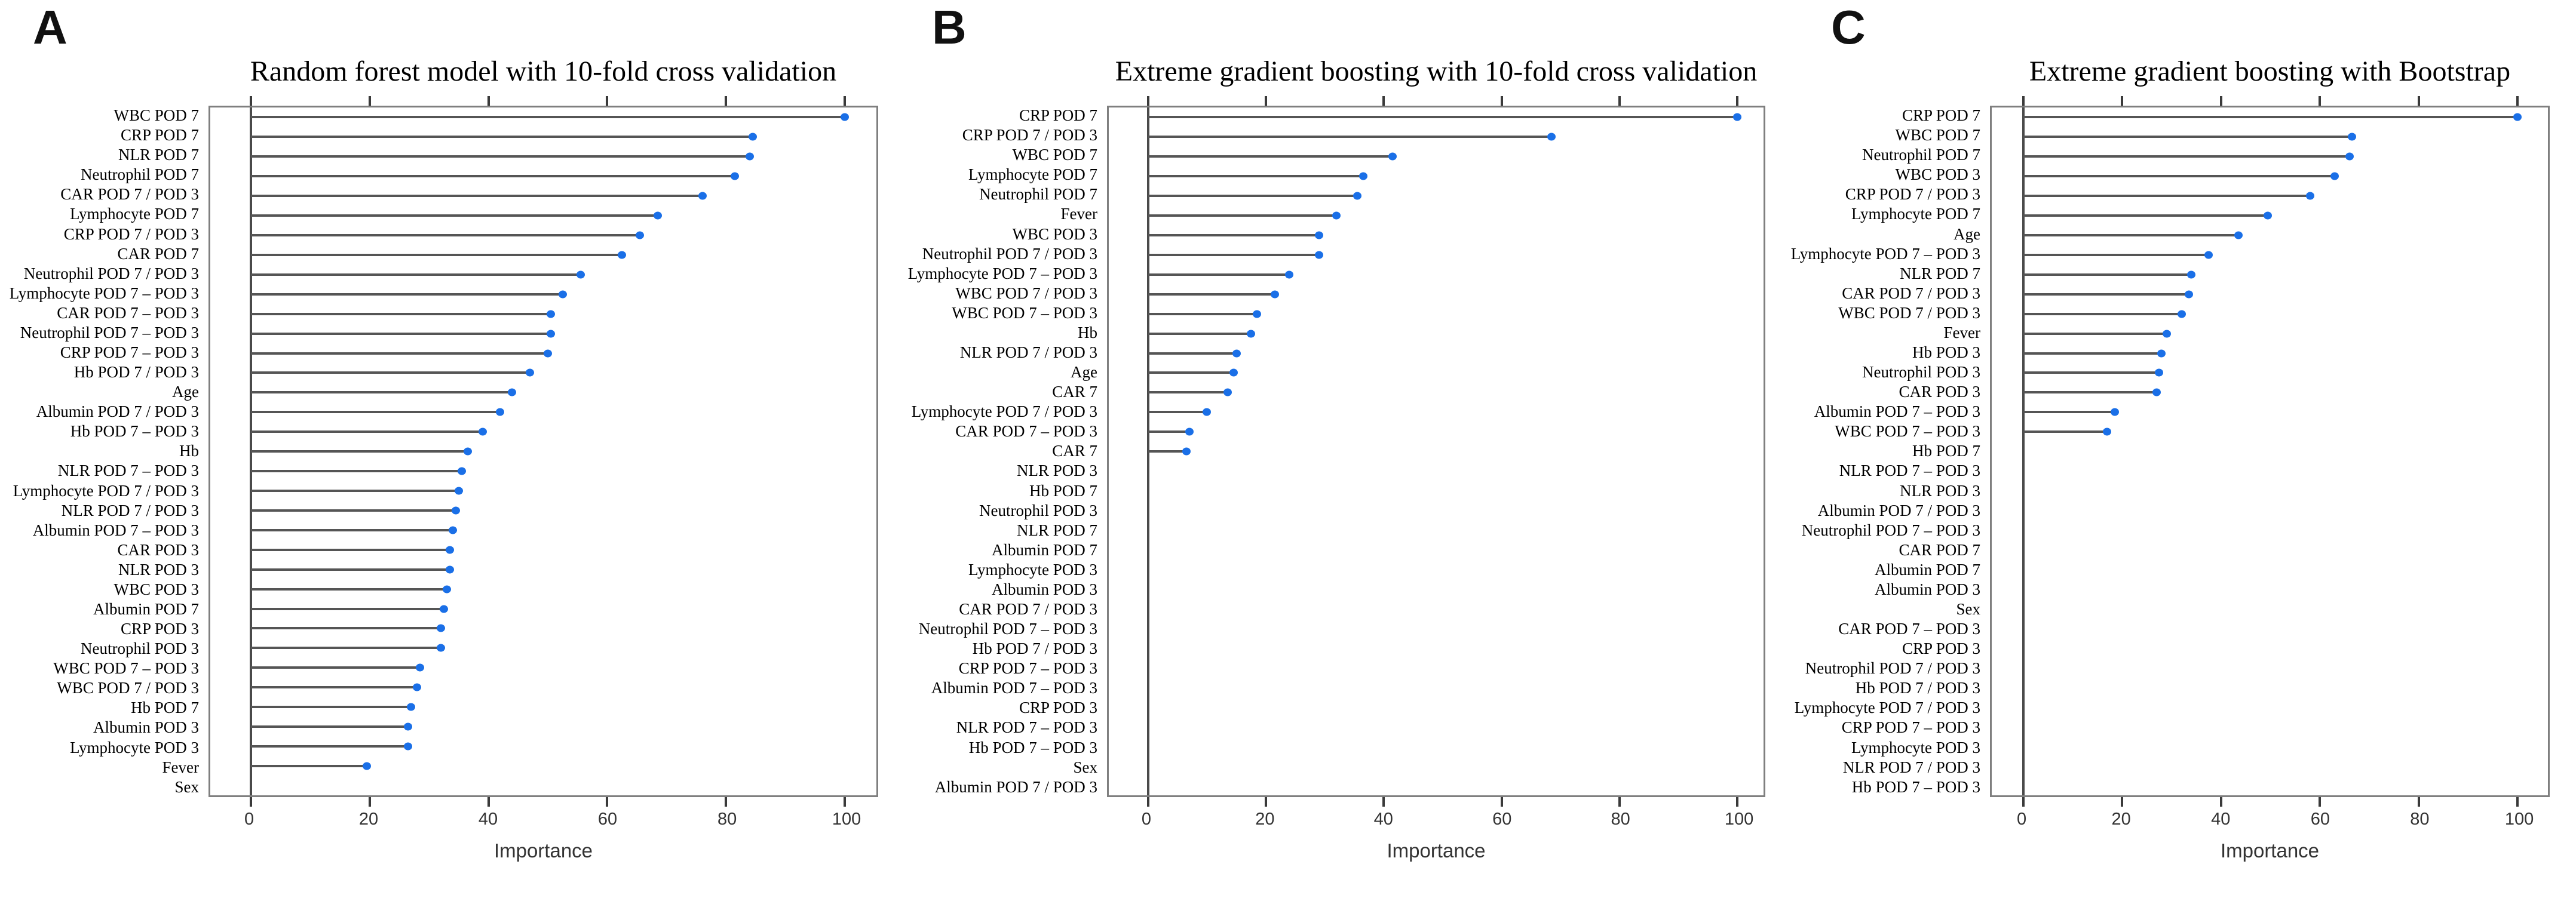 The width and height of the screenshot is (2576, 901). Describe the element at coordinates (1915, 747) in the screenshot. I see `y-axis-label: Lymphocyte POD 3` at that location.